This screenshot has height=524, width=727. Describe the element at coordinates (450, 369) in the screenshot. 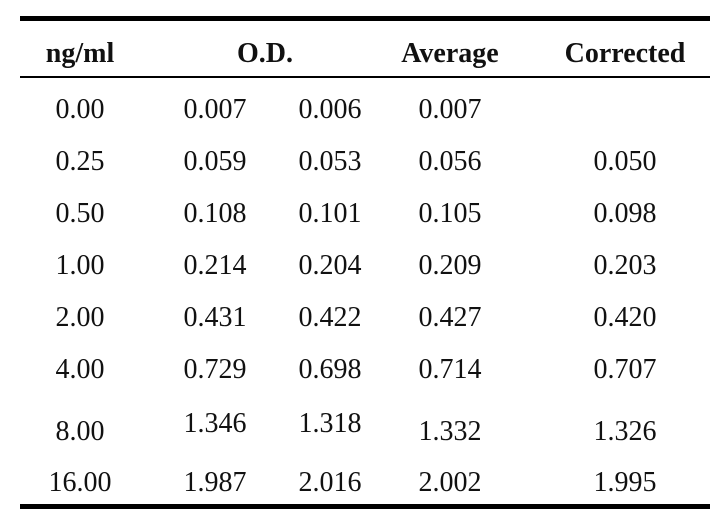

I see `cell-average: 0.714` at that location.